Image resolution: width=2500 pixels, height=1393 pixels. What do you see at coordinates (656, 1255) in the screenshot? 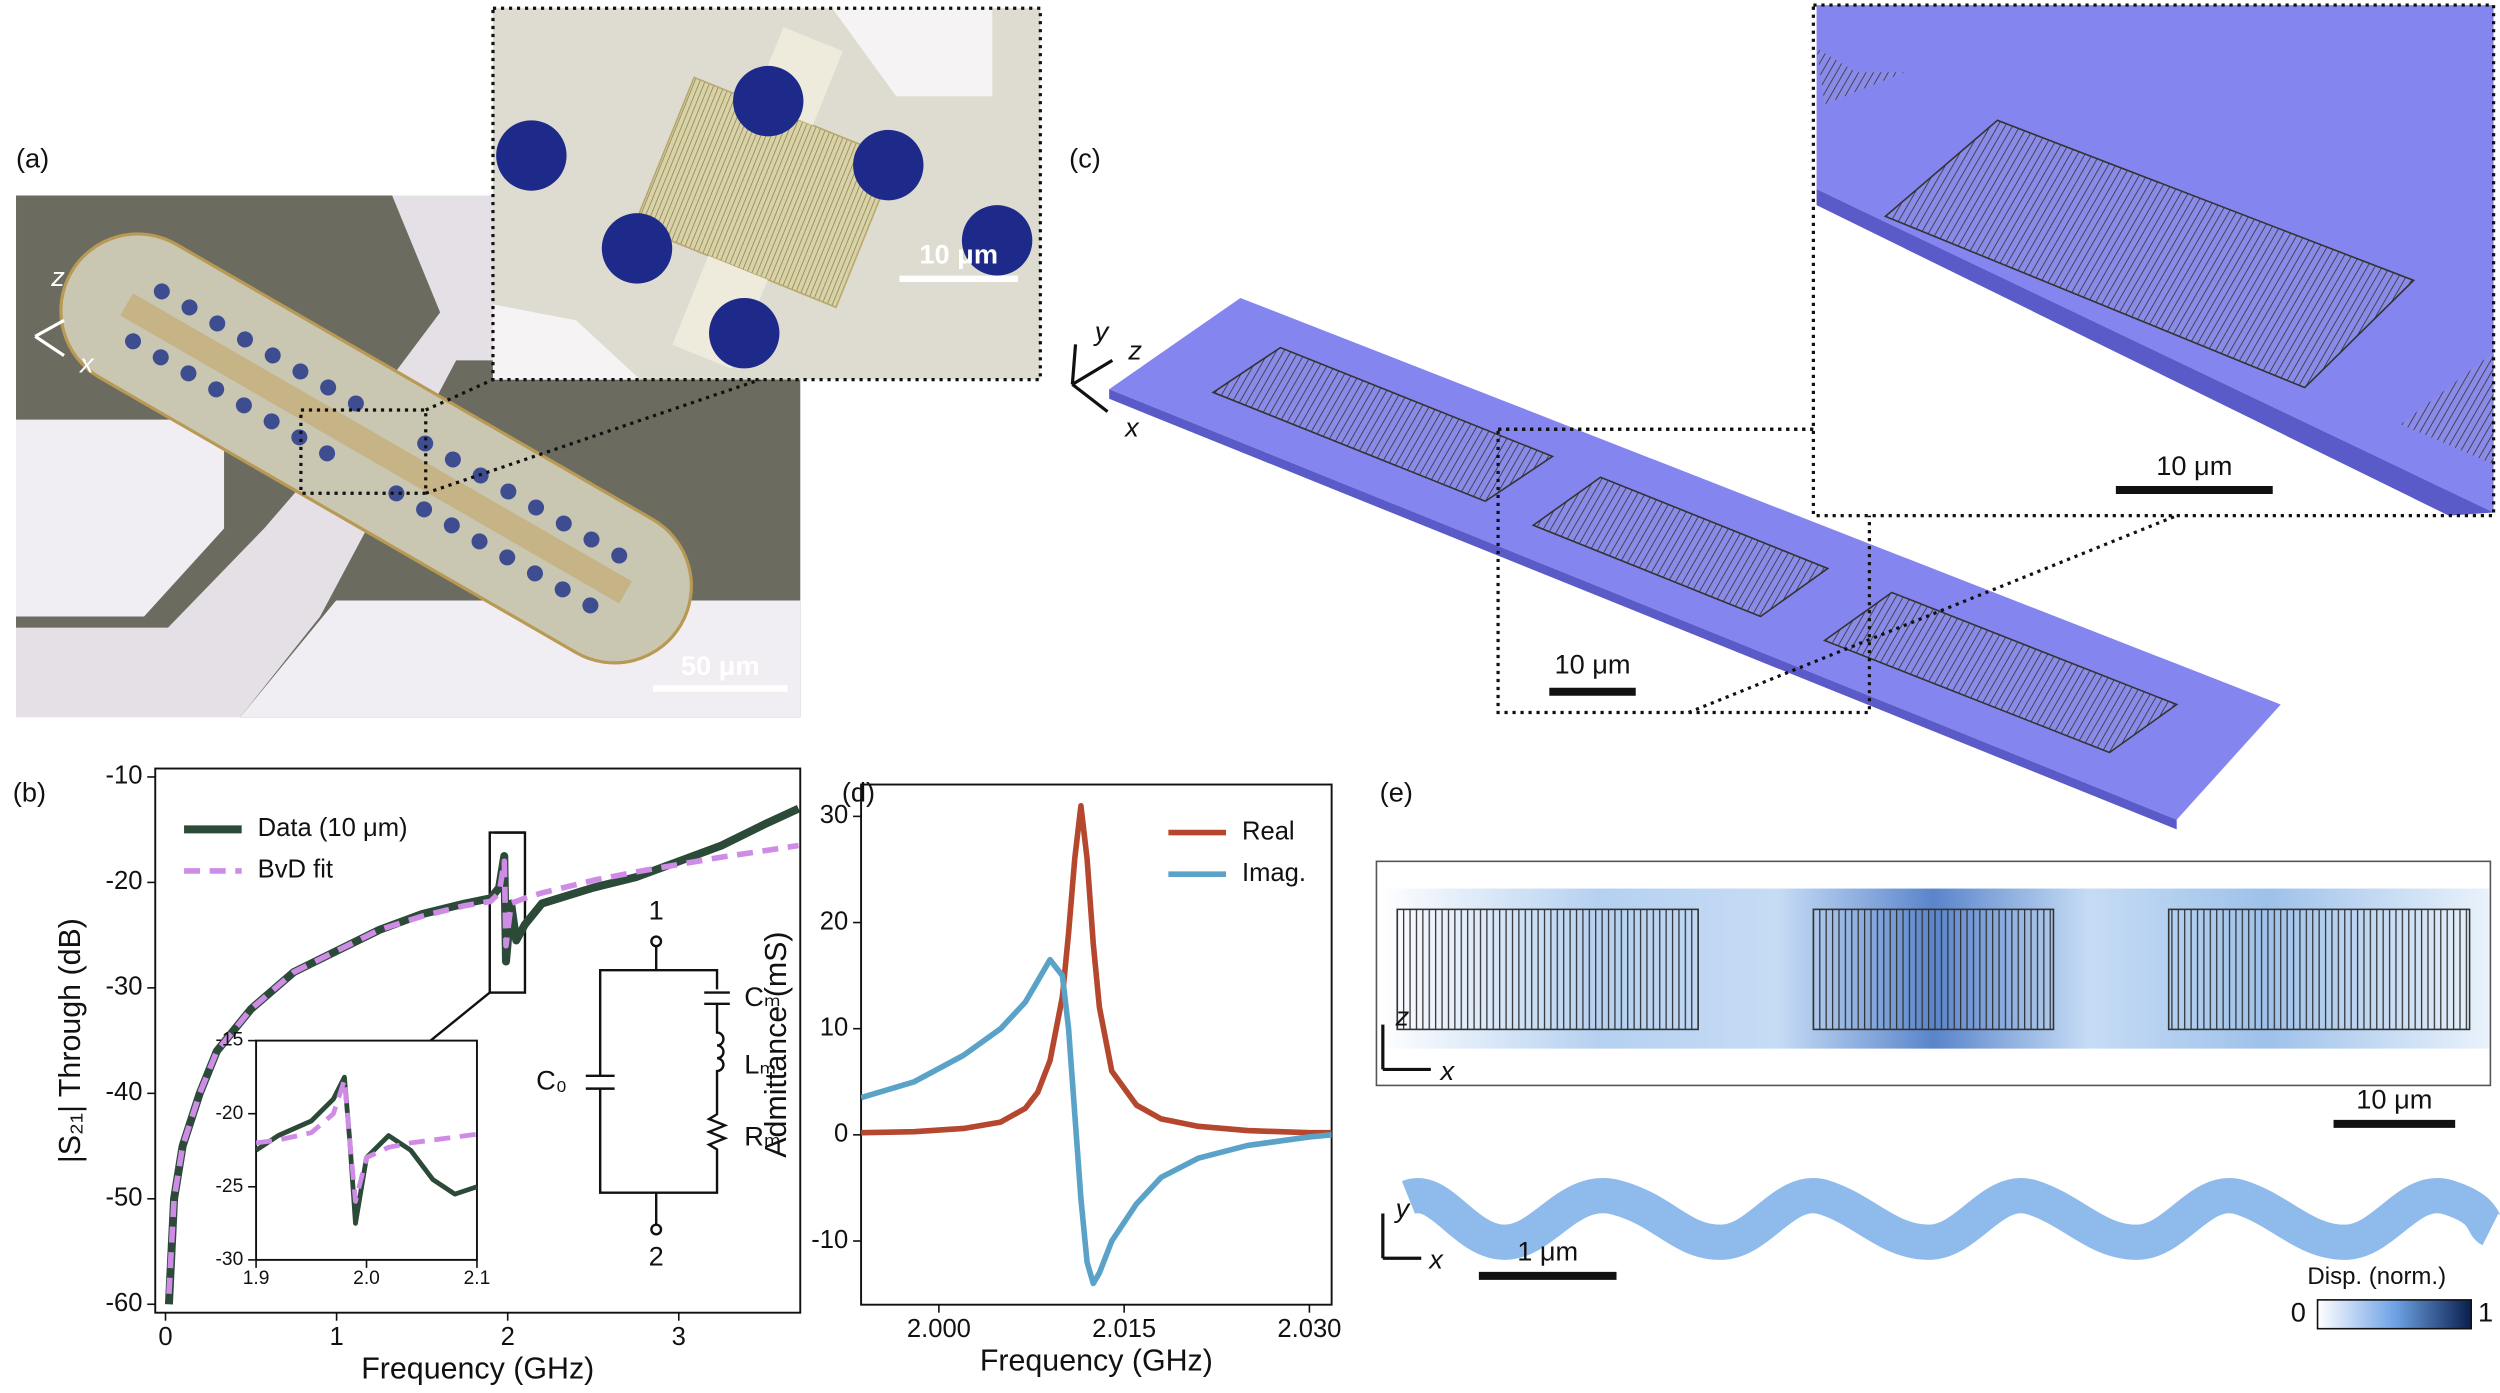
I see `circuit-label: 2` at bounding box center [656, 1255].